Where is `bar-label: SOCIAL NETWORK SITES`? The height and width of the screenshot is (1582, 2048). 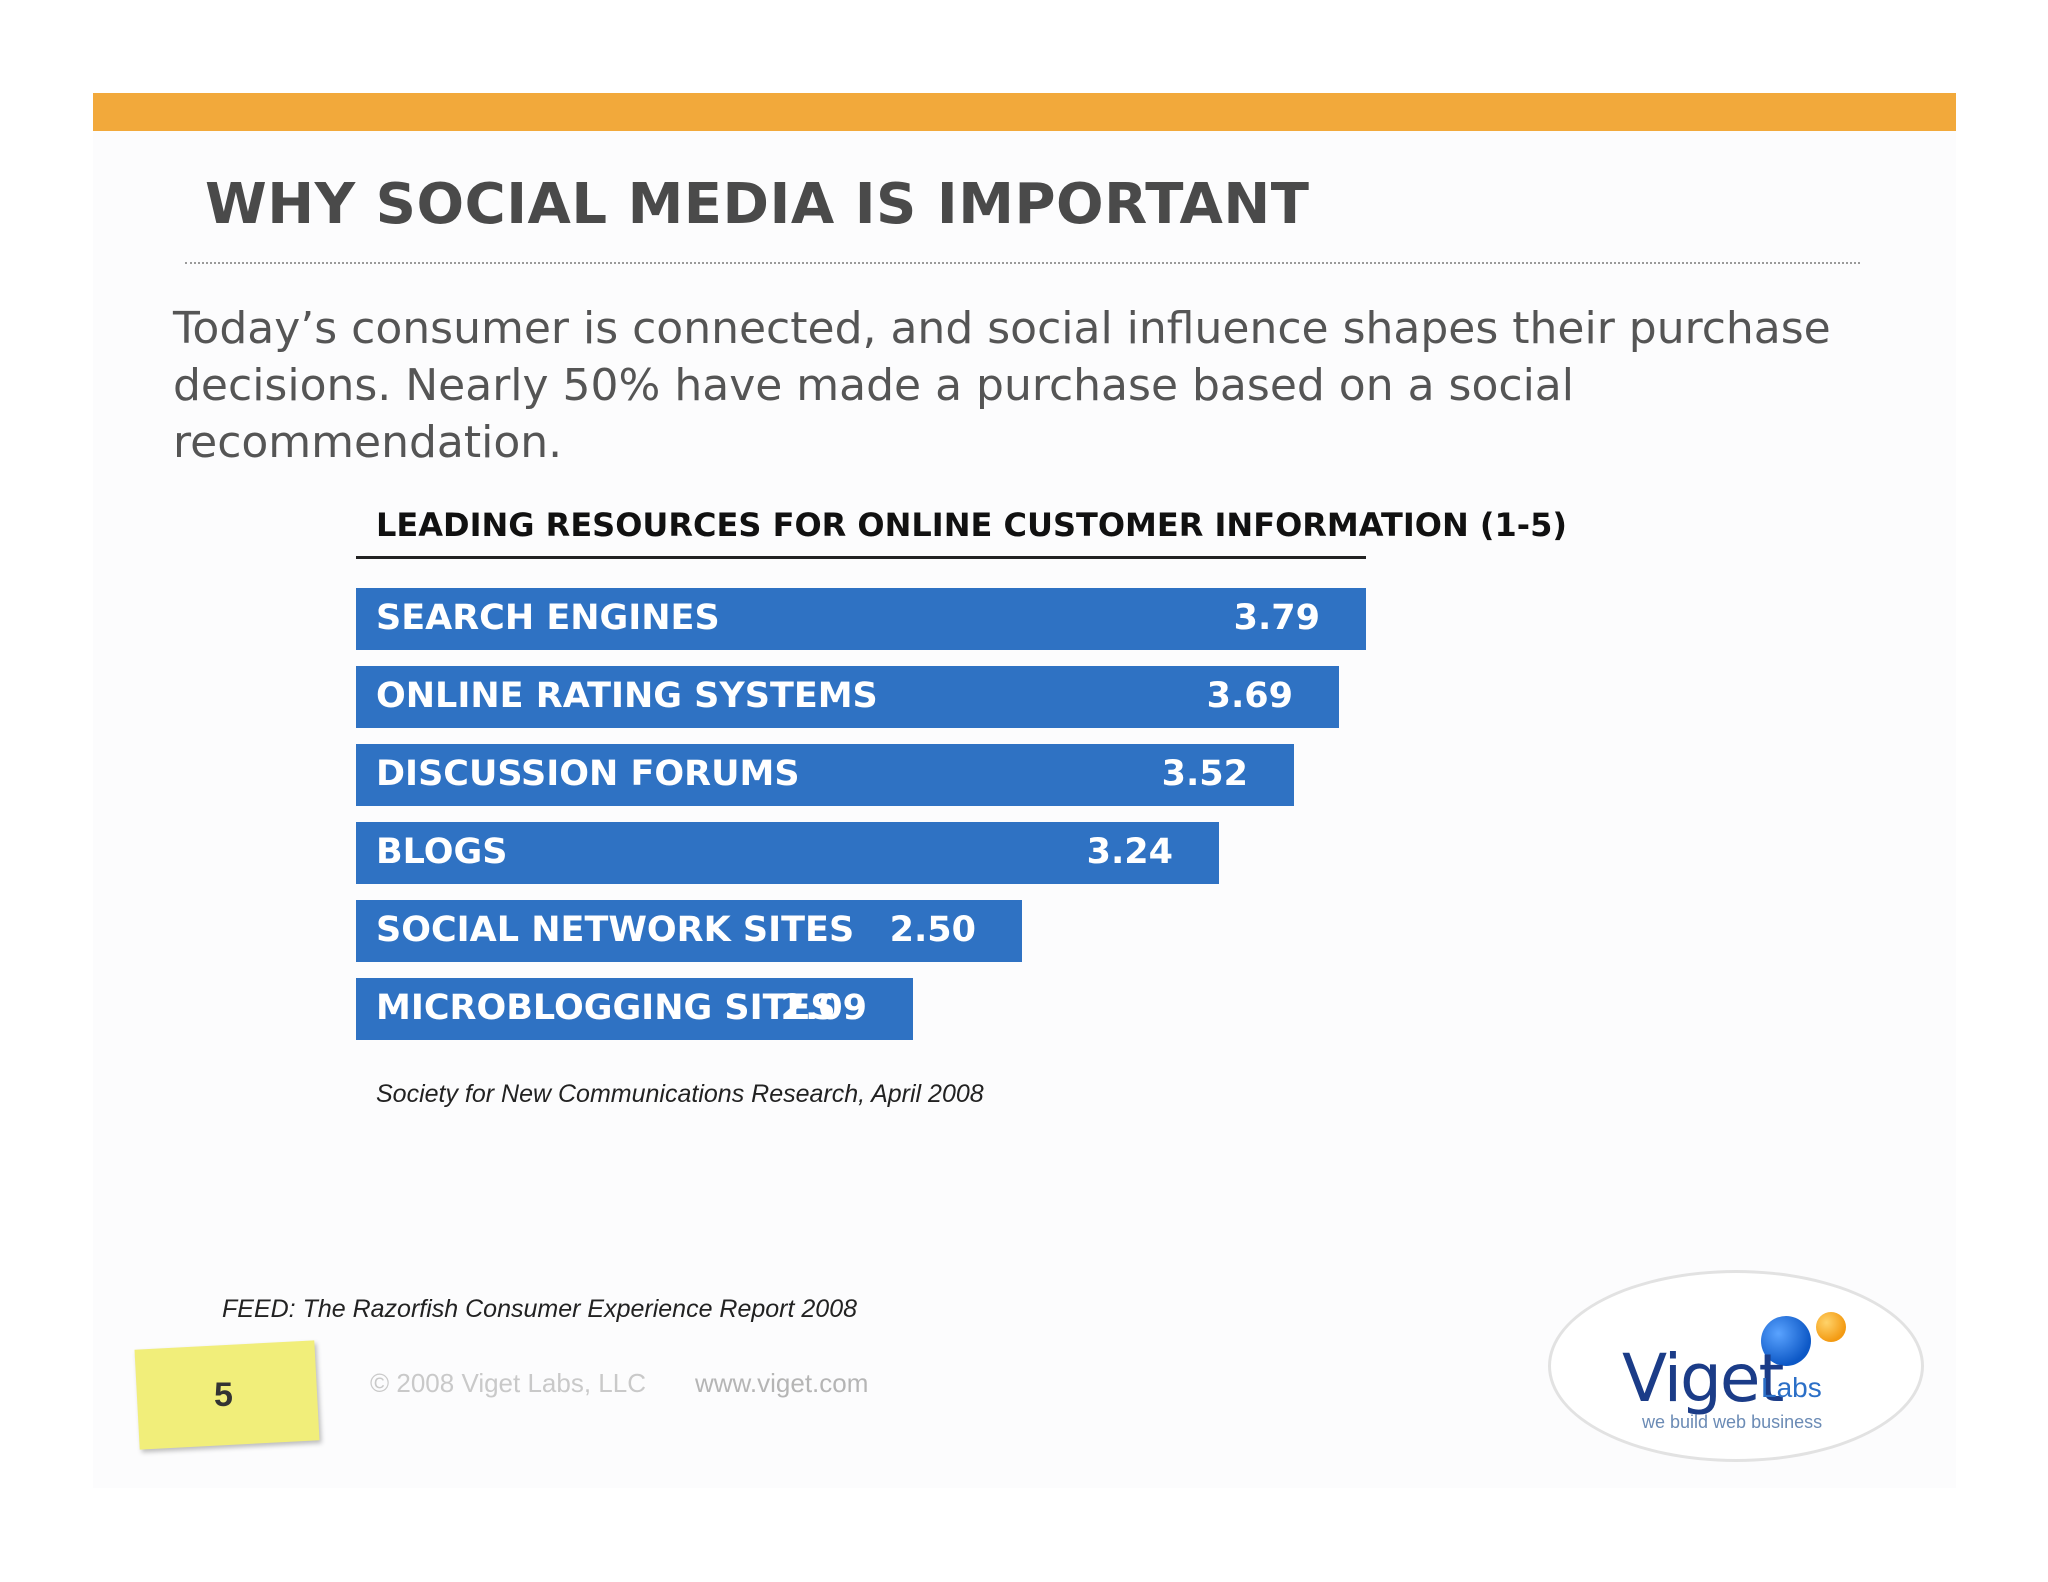
bar-label: SOCIAL NETWORK SITES is located at coordinates (615, 930).